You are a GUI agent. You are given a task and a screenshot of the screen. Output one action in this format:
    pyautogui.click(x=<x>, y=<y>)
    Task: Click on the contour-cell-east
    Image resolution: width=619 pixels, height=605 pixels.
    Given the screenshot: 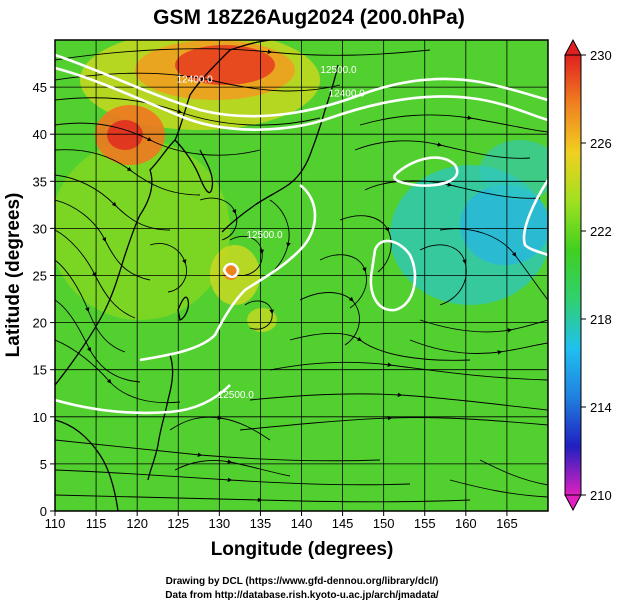 What is the action you would take?
    pyautogui.click(x=426, y=171)
    